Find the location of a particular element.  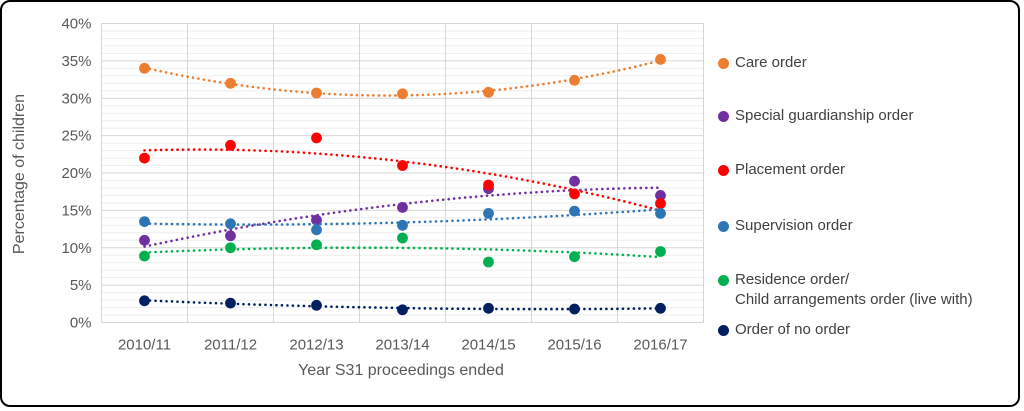

y-axis-title: Percentage of children is located at coordinates (19, 174).